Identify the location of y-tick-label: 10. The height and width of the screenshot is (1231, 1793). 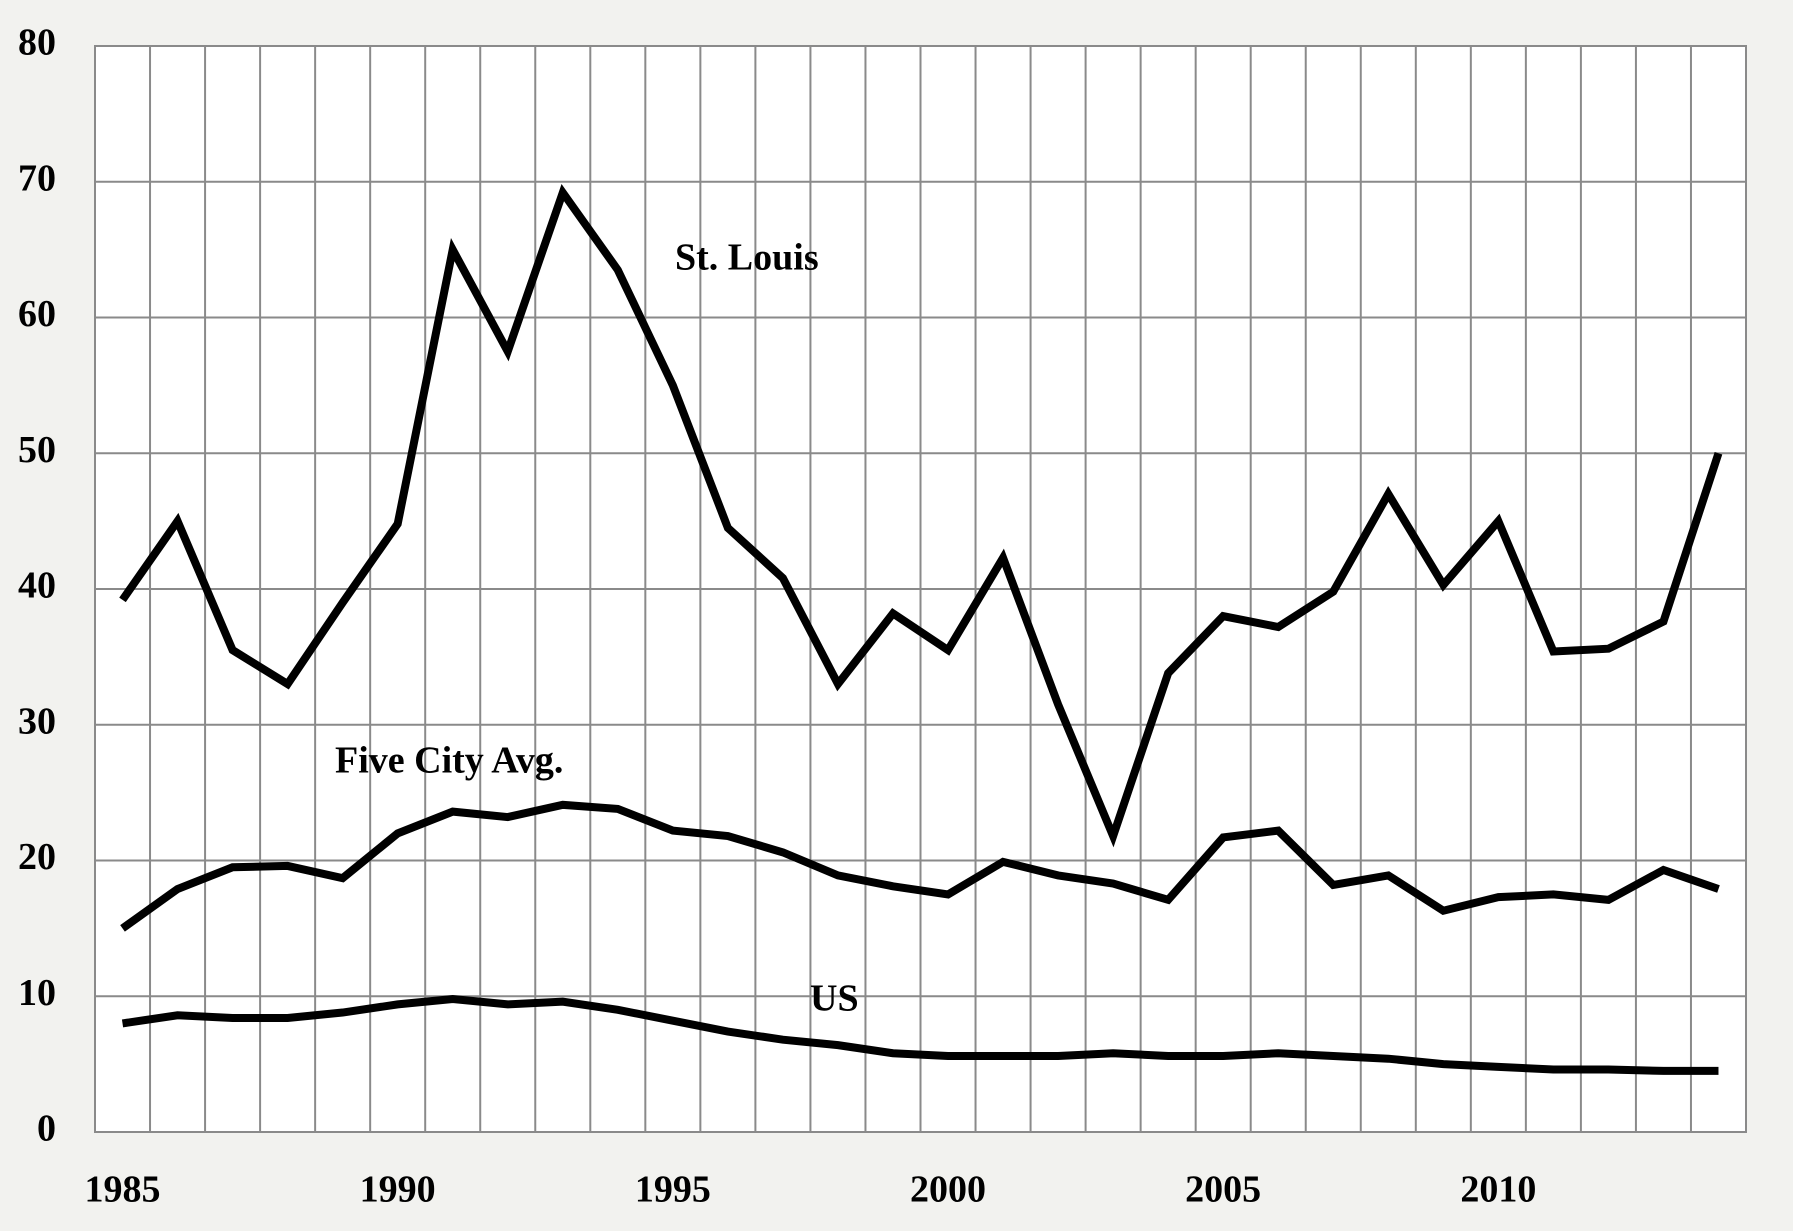
(37, 993).